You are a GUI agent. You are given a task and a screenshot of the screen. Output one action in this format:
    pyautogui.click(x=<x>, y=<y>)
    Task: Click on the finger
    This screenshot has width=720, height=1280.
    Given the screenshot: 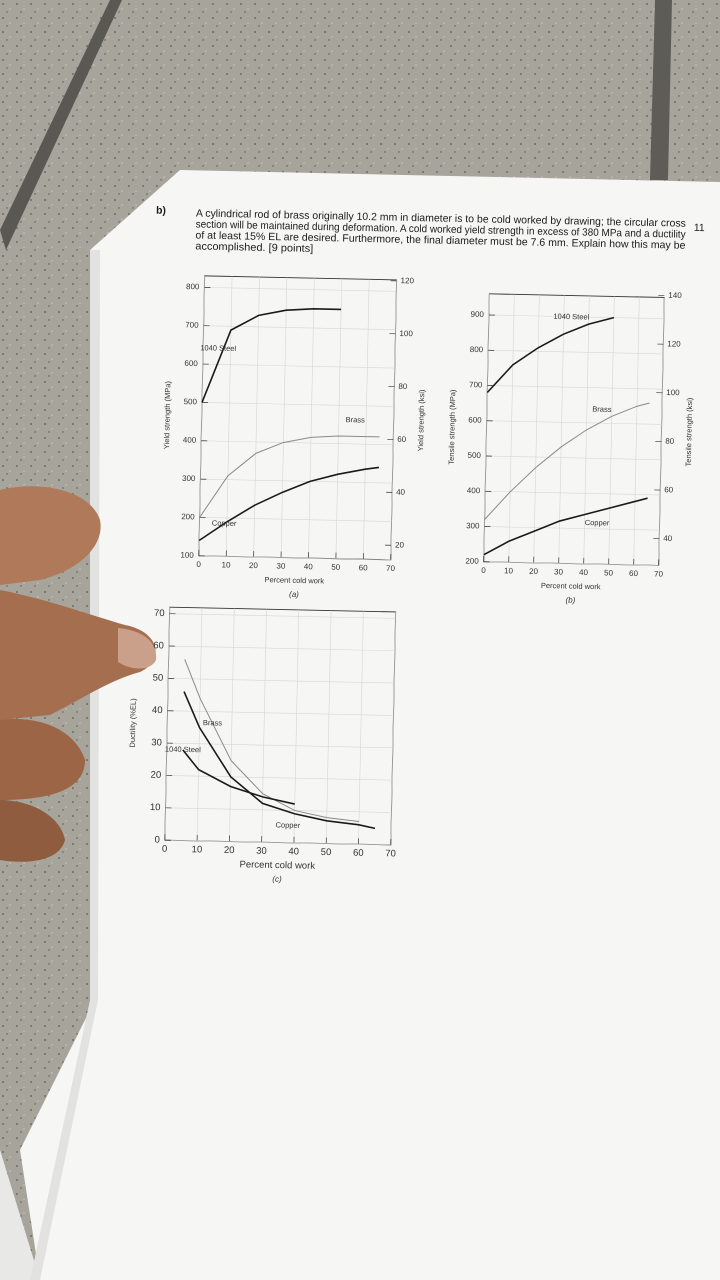 What is the action you would take?
    pyautogui.click(x=50, y=535)
    